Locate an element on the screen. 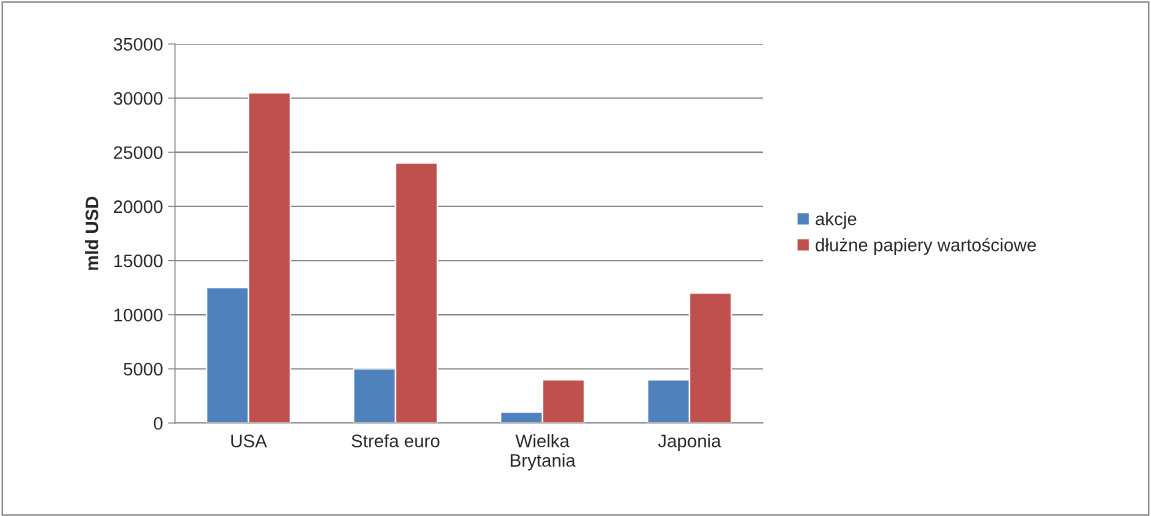 The image size is (1151, 516). y-tick-label: 35000 is located at coordinates (138, 44).